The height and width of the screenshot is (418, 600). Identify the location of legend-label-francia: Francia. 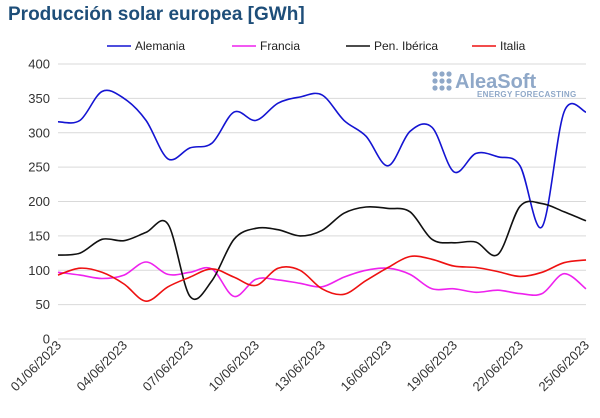
(280, 46).